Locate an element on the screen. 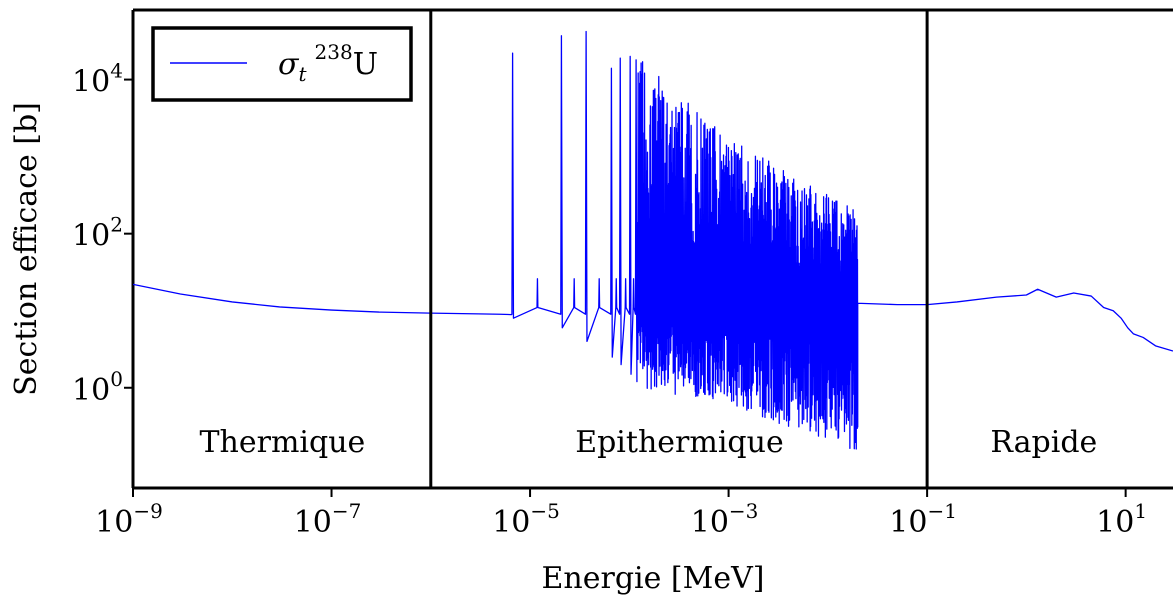 The image size is (1173, 597). legend-box is located at coordinates (282, 64).